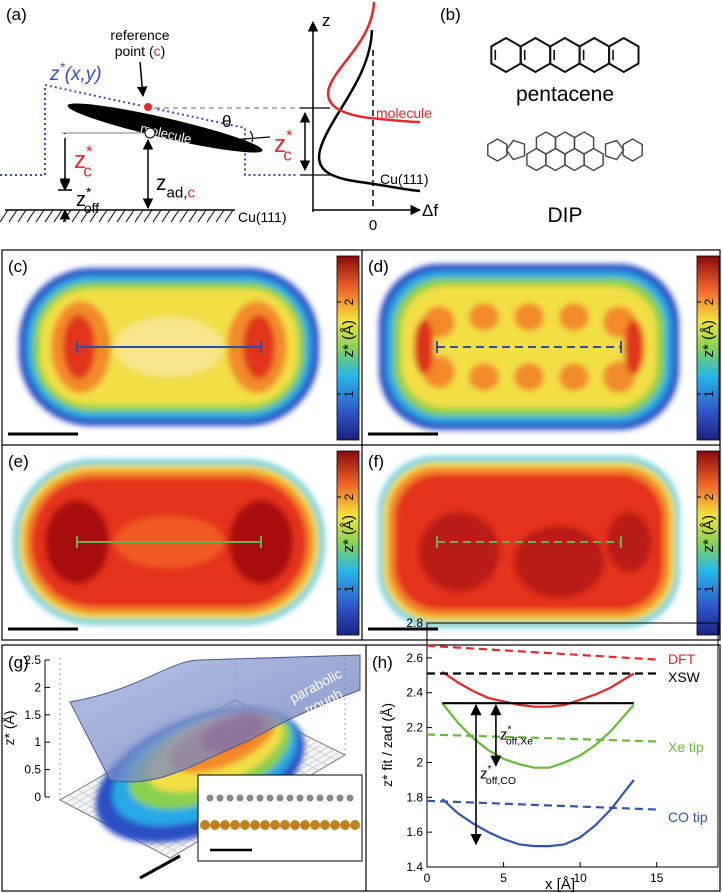  I want to click on reference-part: point (, so click(134, 51).